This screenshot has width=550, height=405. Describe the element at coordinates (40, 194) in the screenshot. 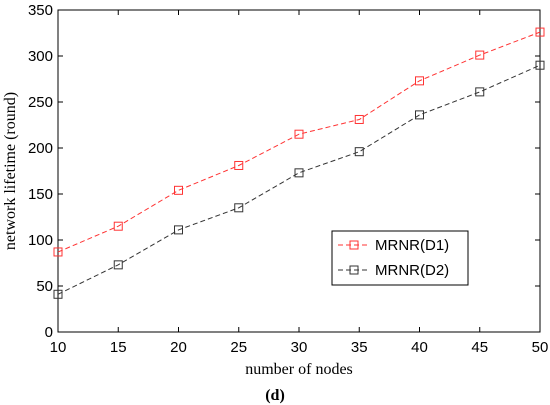

I see `y-tick-label: 150` at that location.